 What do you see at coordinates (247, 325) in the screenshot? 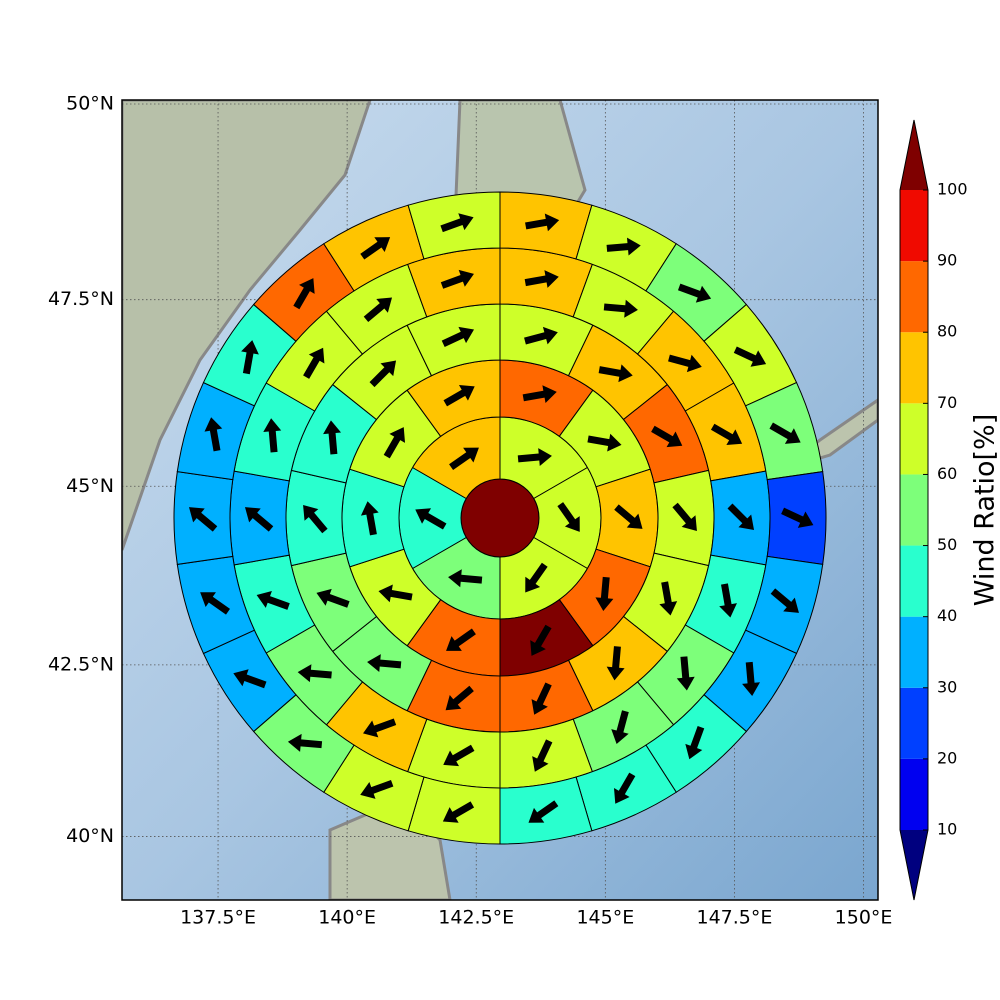
I see `land-mainland` at bounding box center [247, 325].